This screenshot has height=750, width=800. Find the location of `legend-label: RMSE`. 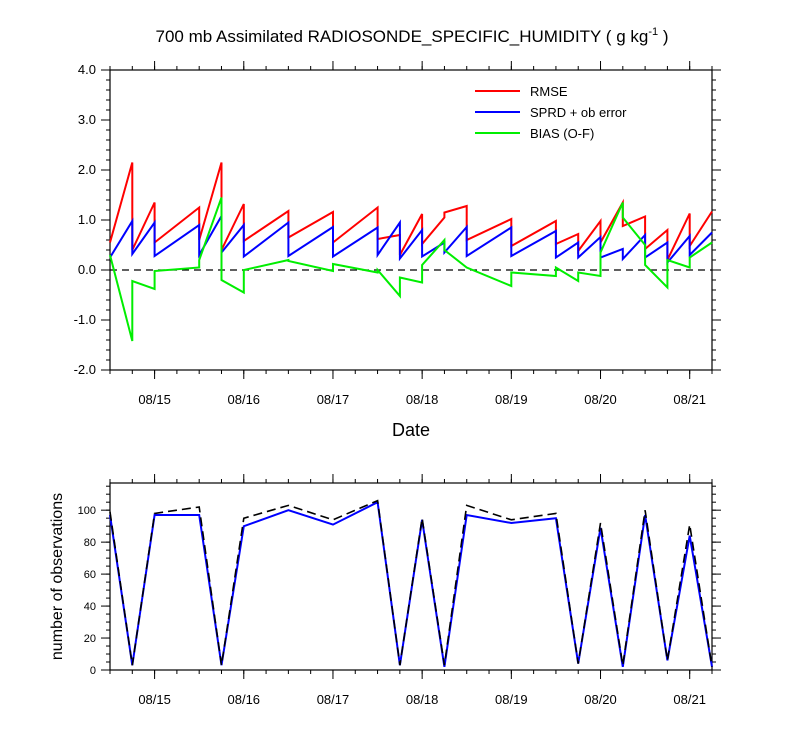

legend-label: RMSE is located at coordinates (549, 91).